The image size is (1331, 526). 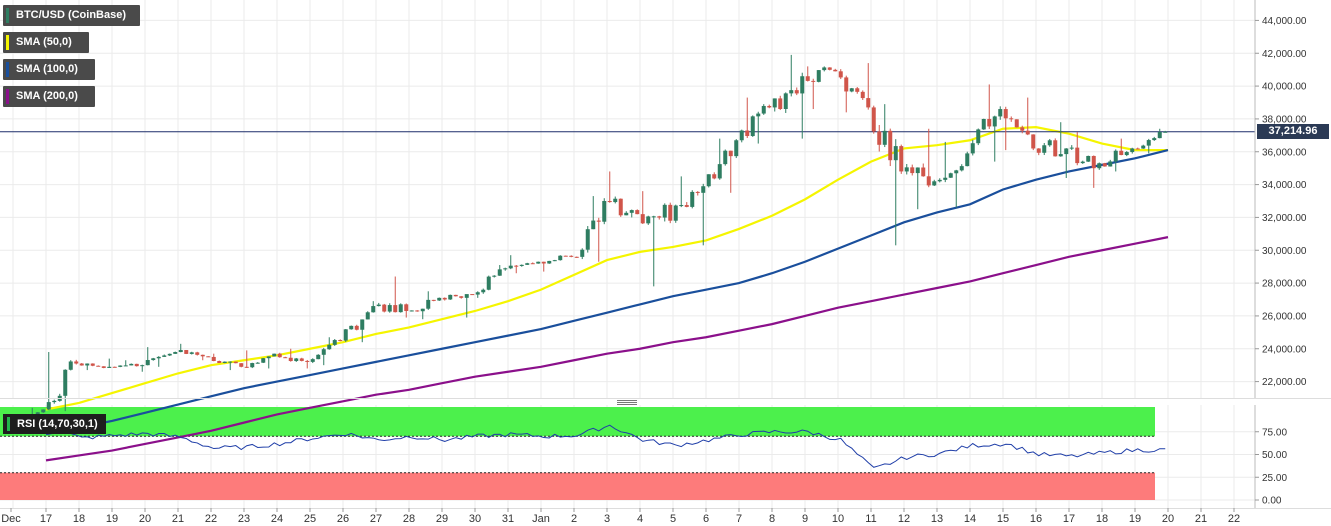 I want to click on legend-sma200: SMA (200,0), so click(x=49, y=96).